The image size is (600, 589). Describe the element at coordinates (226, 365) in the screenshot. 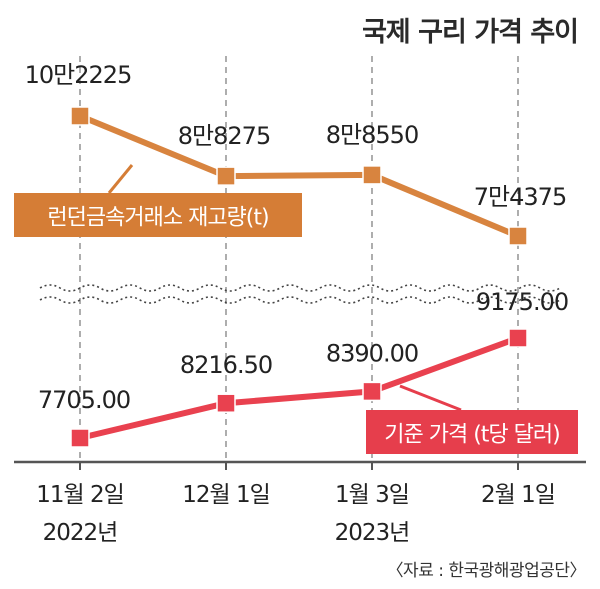

I see `data-label: 8216.50` at that location.